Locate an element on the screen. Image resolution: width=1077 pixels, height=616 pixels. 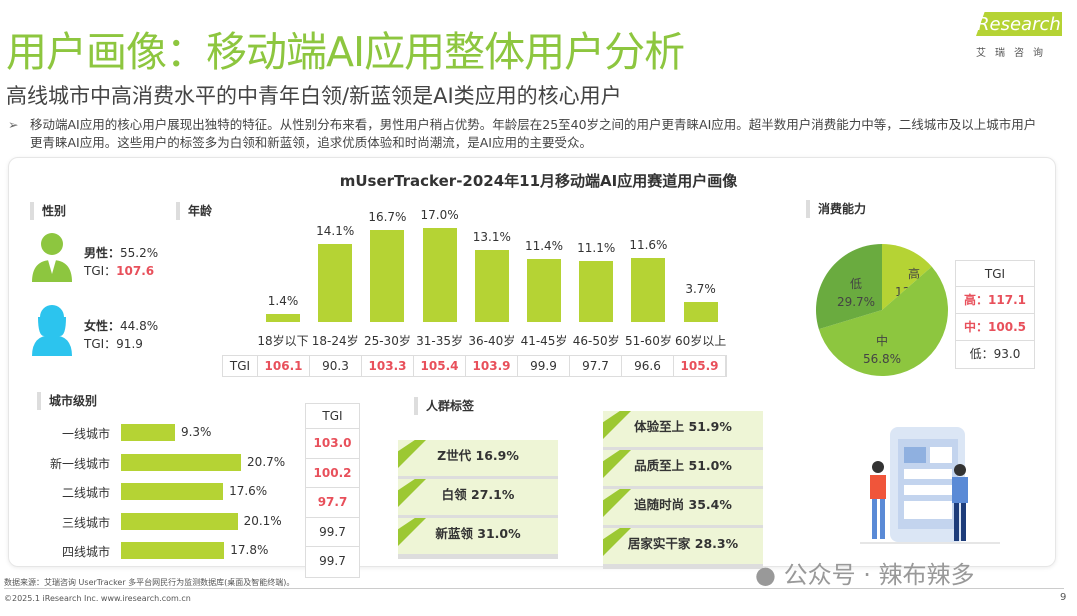
male-share: 男性：55.2% is located at coordinates (121, 253).